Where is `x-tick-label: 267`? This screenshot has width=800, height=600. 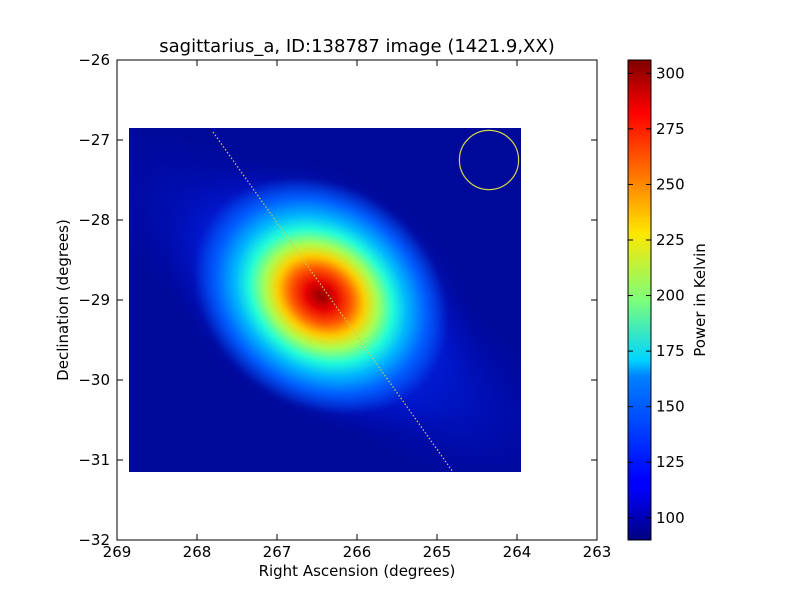
x-tick-label: 267 is located at coordinates (277, 552).